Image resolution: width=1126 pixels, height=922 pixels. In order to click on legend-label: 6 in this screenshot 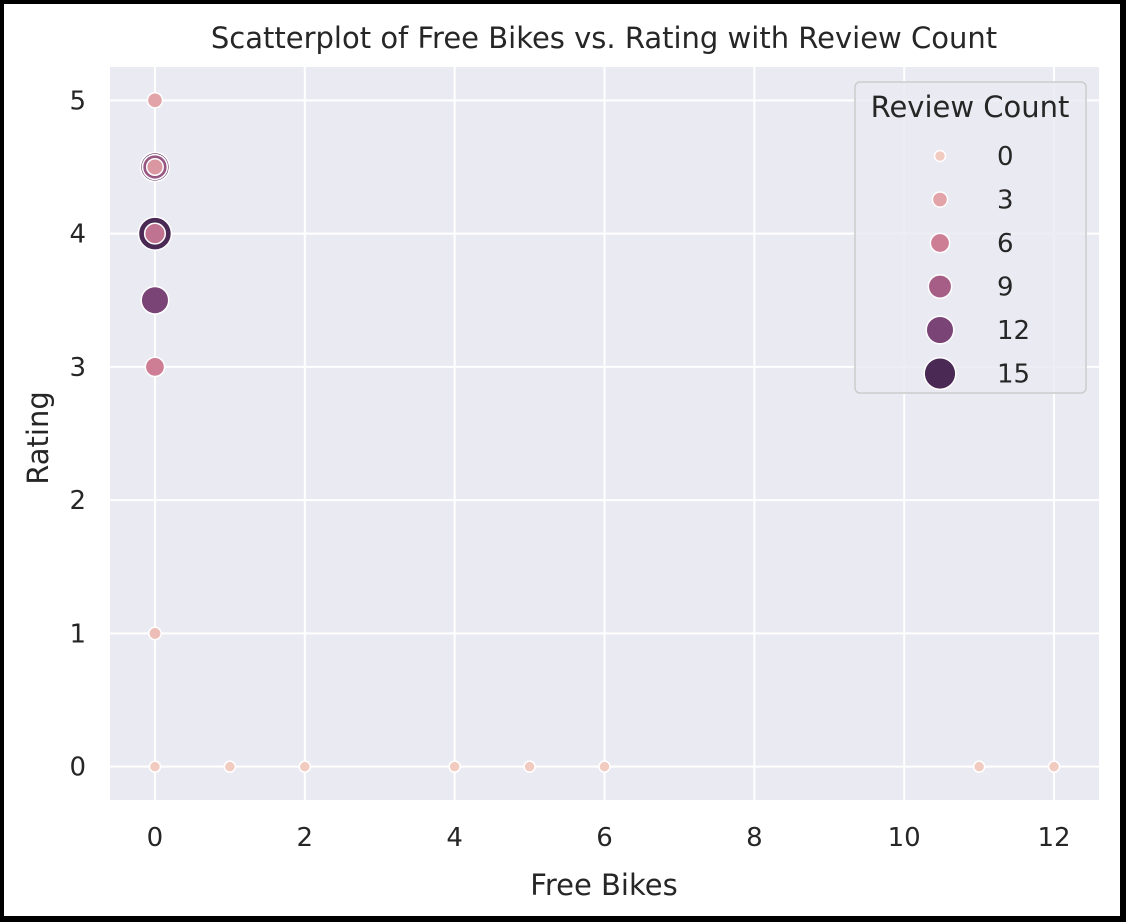, I will do `click(1005, 244)`.